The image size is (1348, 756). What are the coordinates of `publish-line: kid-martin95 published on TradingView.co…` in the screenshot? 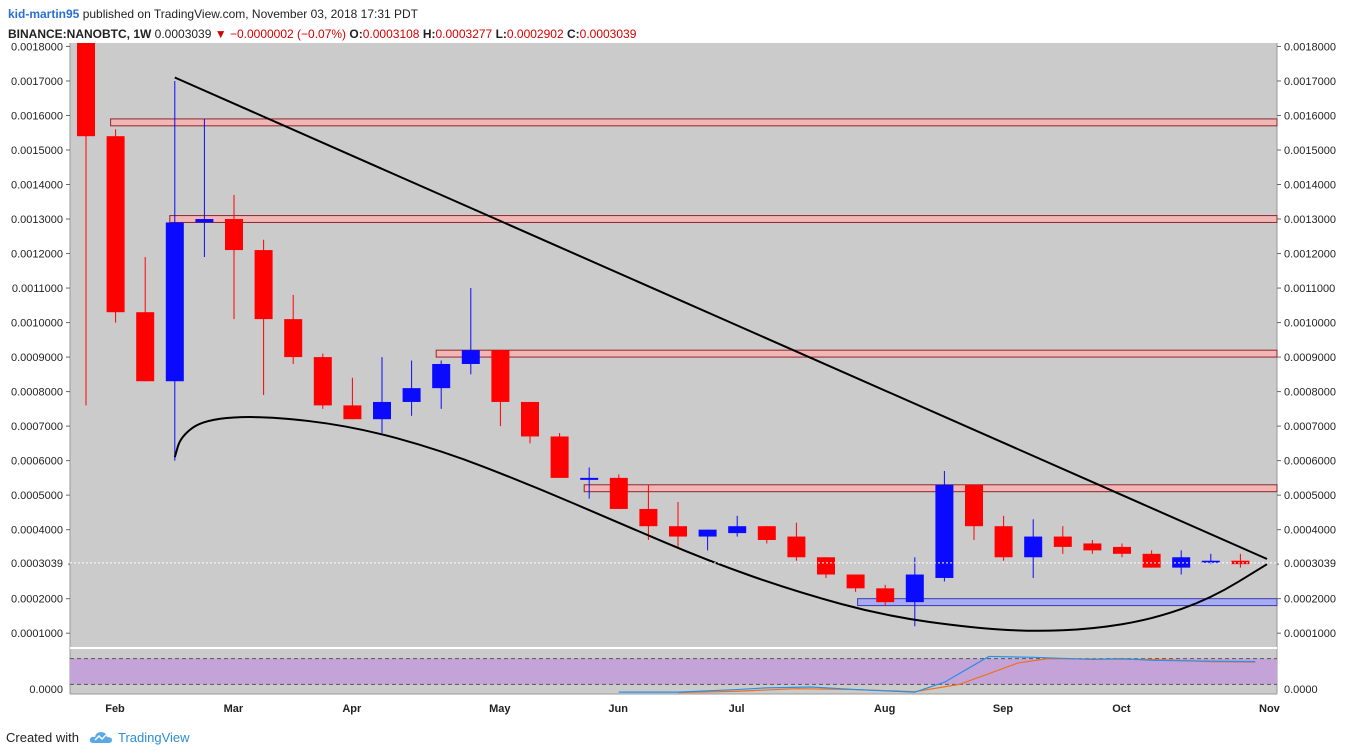 It's located at (322, 14).